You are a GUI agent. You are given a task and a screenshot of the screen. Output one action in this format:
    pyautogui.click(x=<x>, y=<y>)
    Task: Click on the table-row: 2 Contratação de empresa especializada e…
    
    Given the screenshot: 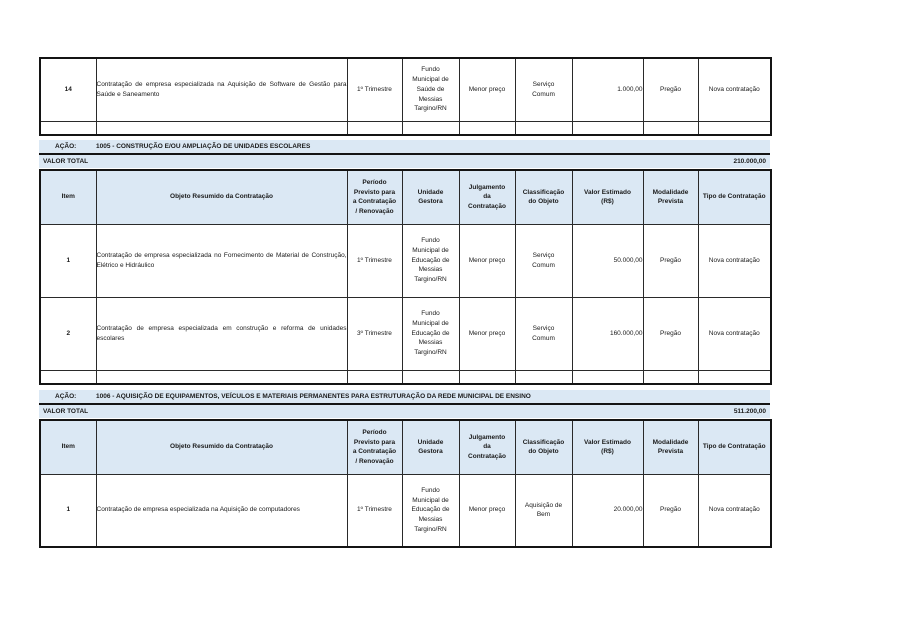 What is the action you would take?
    pyautogui.click(x=405, y=333)
    